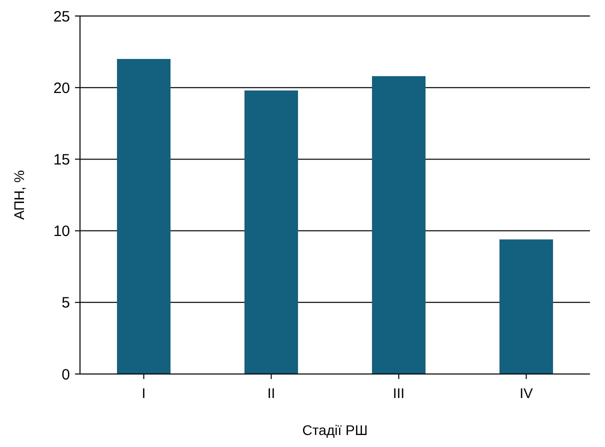  What do you see at coordinates (144, 393) in the screenshot?
I see `x-tick-label: I` at bounding box center [144, 393].